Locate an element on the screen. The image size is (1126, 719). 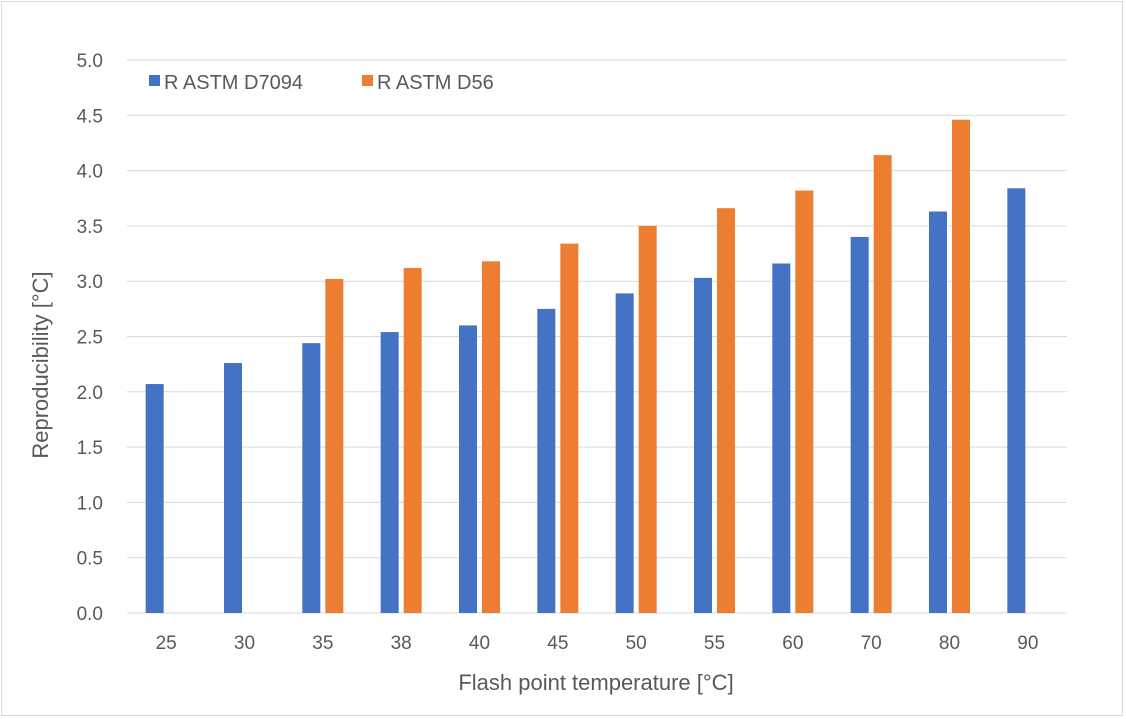
y-tick-label: 3.5 is located at coordinates (90, 227).